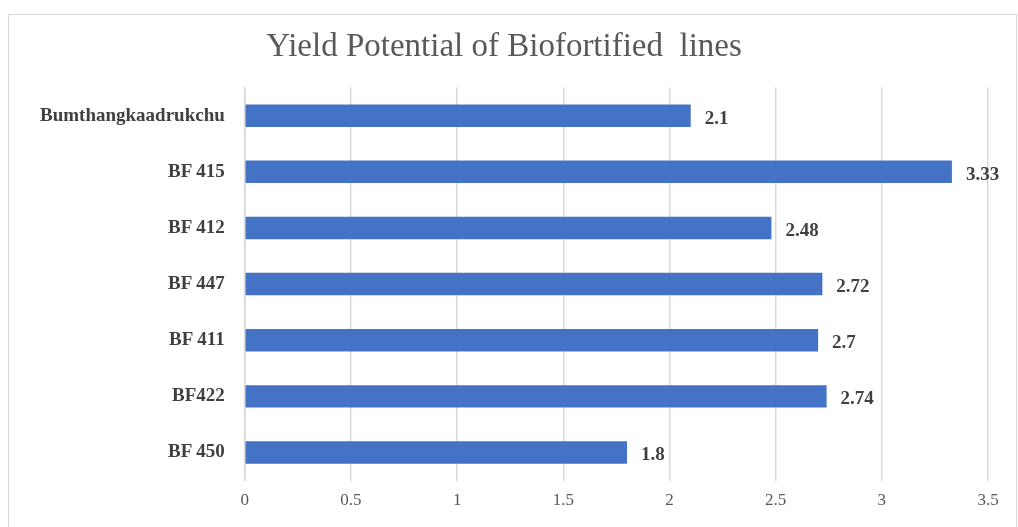  I want to click on y-tick-label: BF422, so click(198, 395).